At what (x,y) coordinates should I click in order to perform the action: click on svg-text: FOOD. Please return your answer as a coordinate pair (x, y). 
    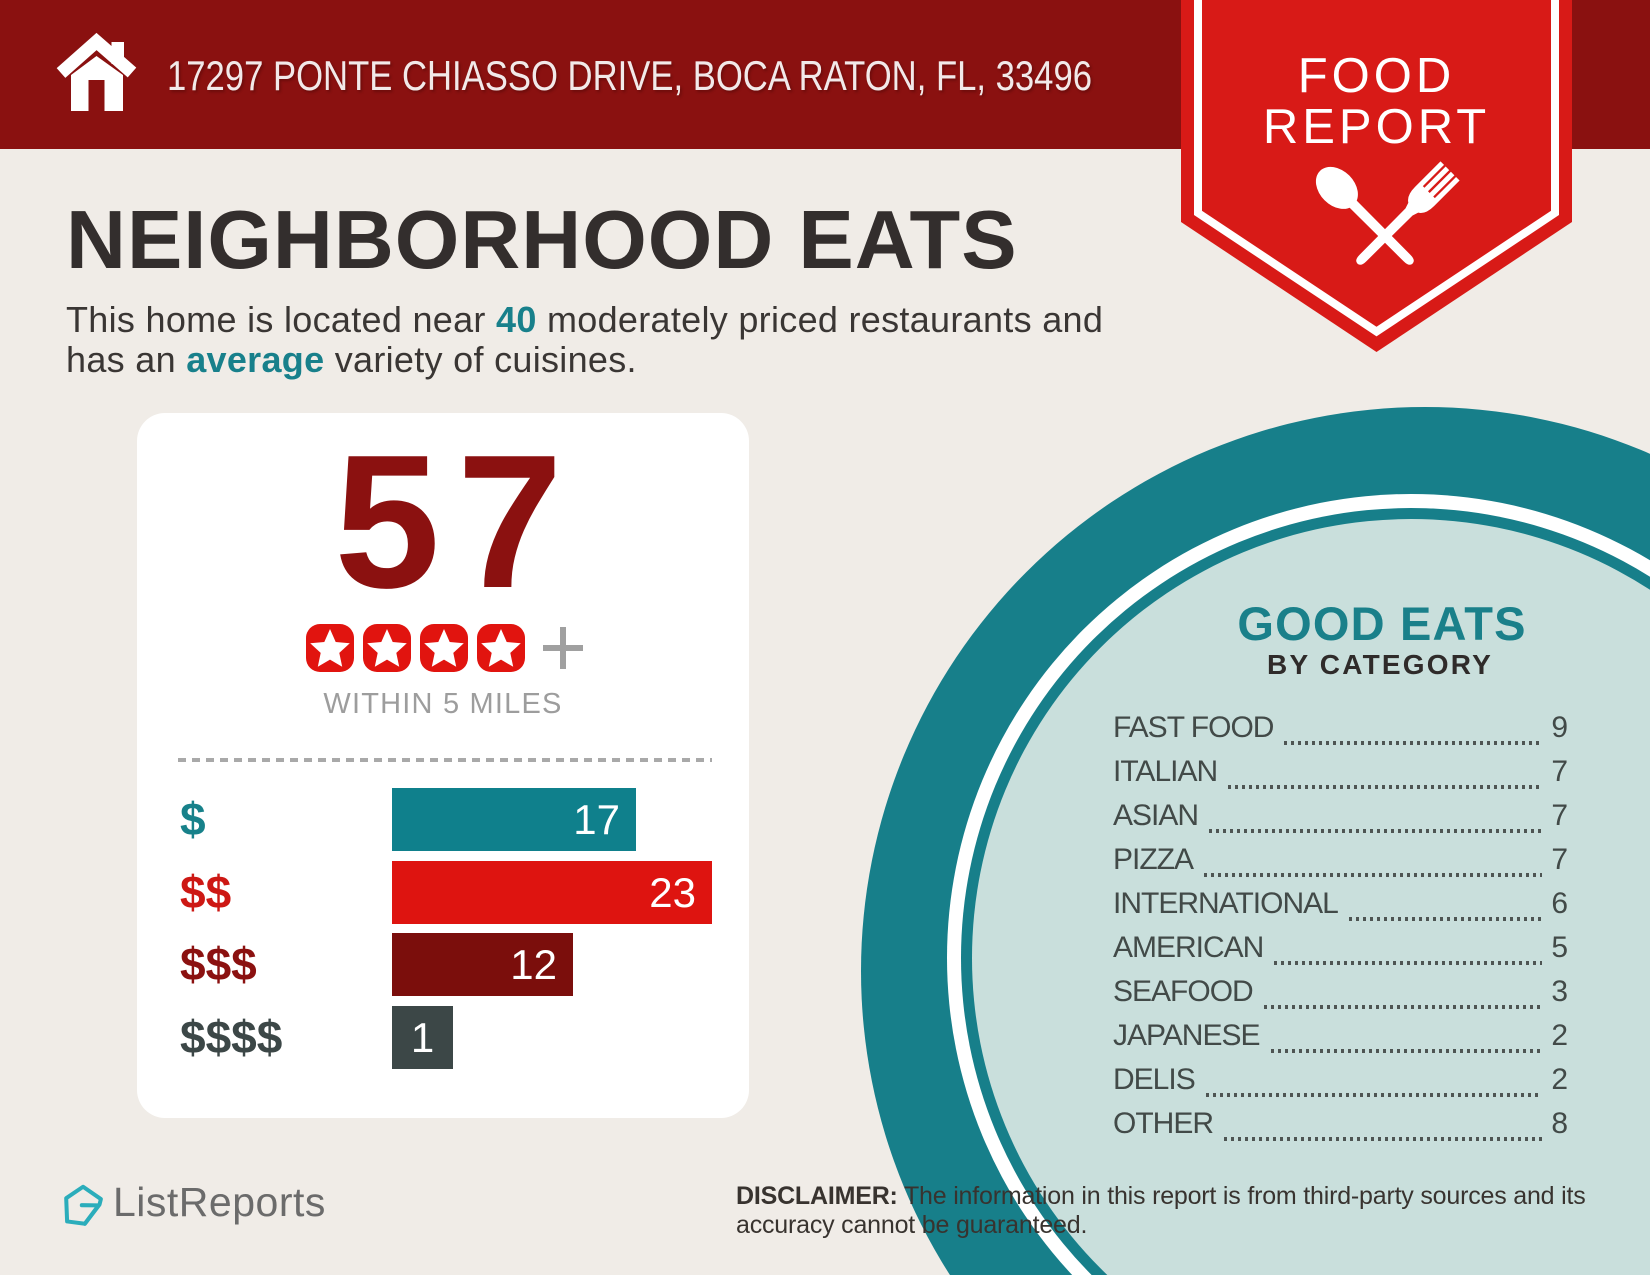
    Looking at the image, I should click on (1377, 76).